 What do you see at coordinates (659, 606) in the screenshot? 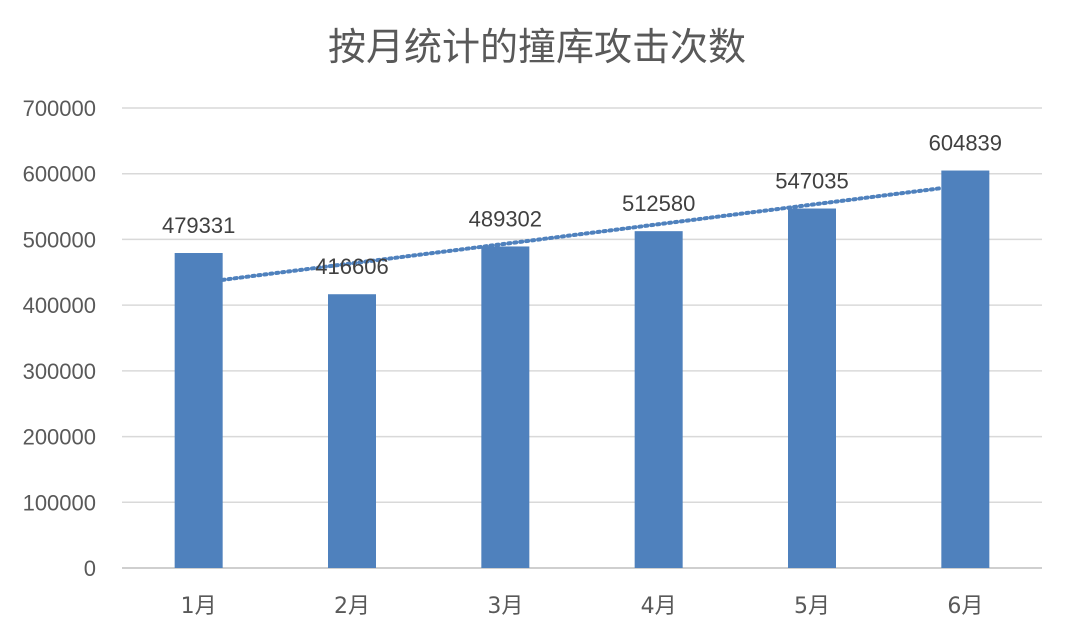
I see `x-tick-label: 4月` at bounding box center [659, 606].